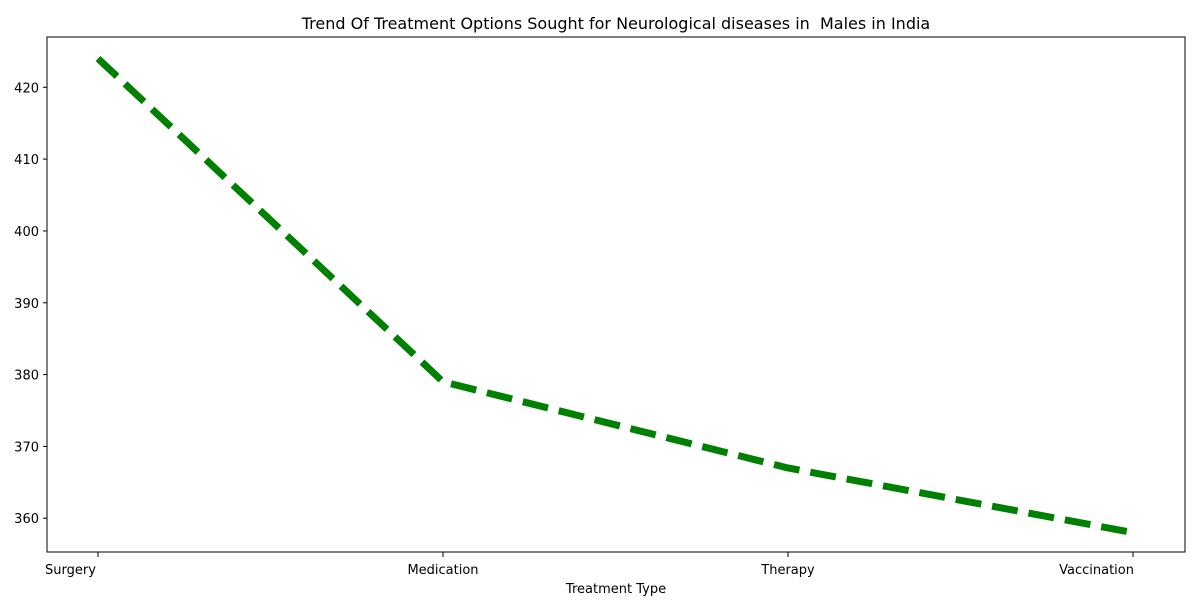  What do you see at coordinates (787, 570) in the screenshot?
I see `x-tick-label: Therapy` at bounding box center [787, 570].